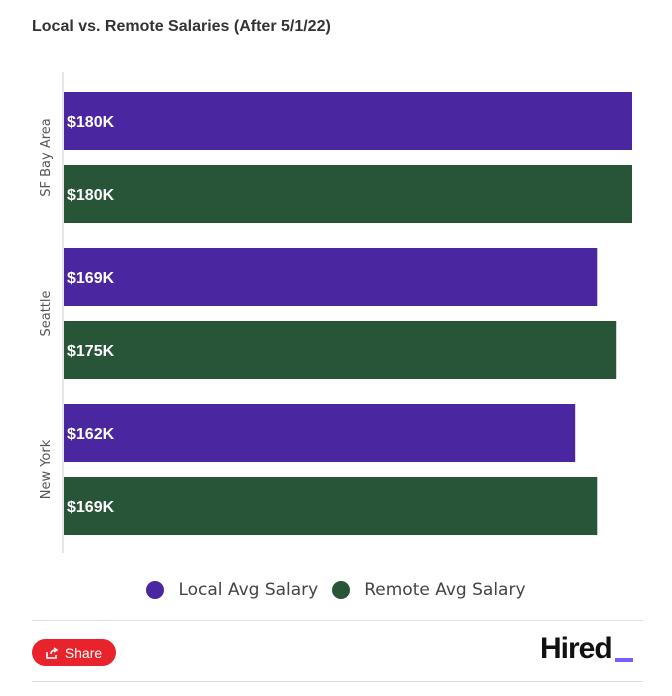 The width and height of the screenshot is (672, 696). I want to click on legend: Local Avg Salary Remote Avg Salary, so click(336, 590).